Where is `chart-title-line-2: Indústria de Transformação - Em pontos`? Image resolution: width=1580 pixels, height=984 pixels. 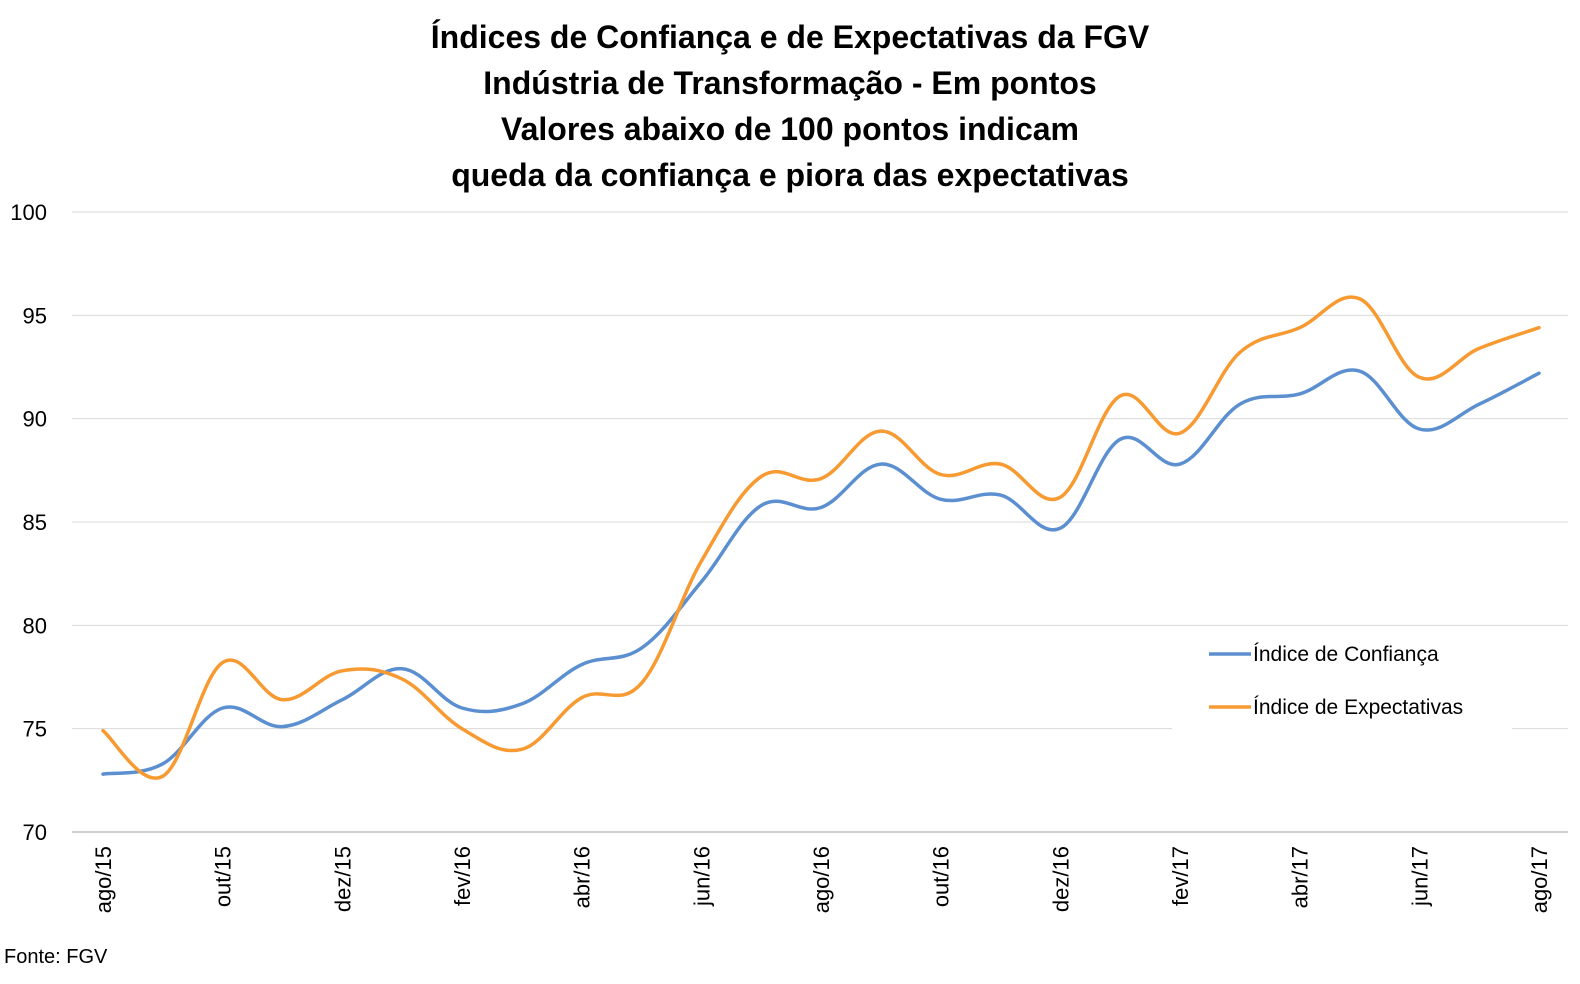 chart-title-line-2: Indústria de Transformação - Em pontos is located at coordinates (790, 83).